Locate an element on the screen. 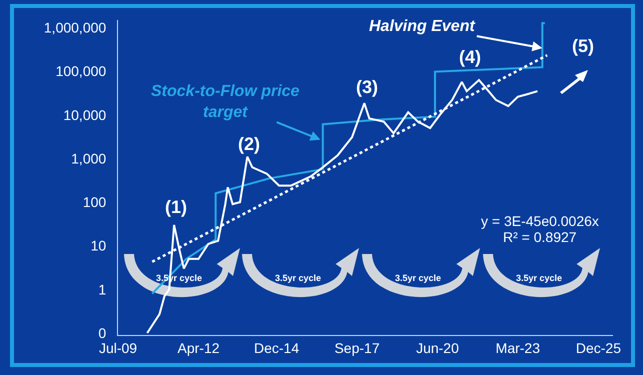 This screenshot has width=643, height=375. annotation: (2) is located at coordinates (249, 144).